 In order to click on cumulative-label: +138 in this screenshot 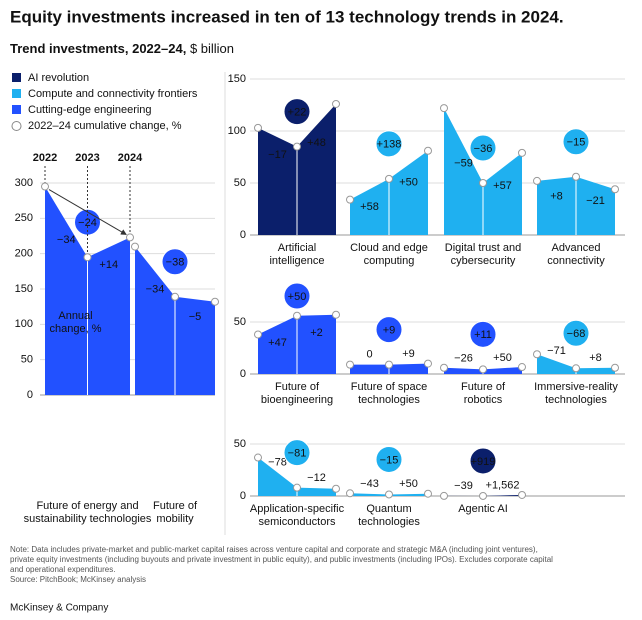, I will do `click(389, 145)`.